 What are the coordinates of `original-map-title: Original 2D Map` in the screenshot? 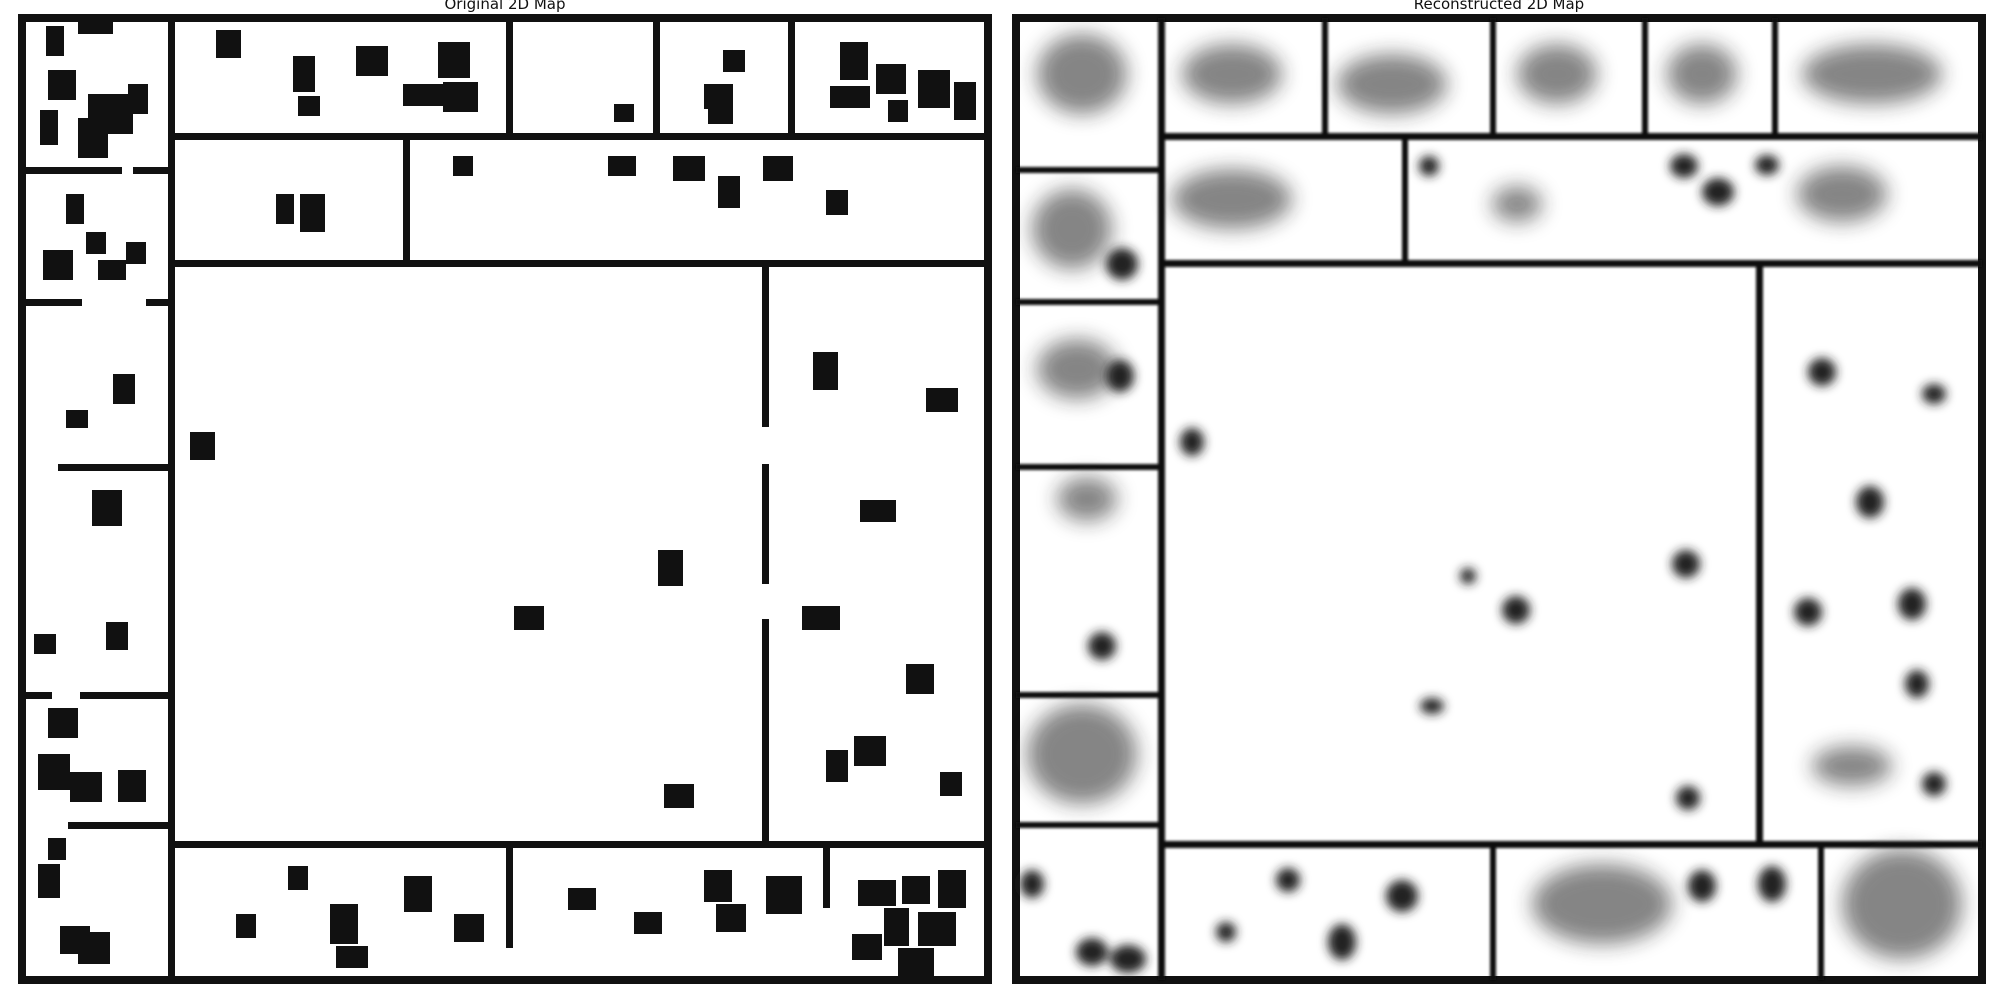 It's located at (505, 6).